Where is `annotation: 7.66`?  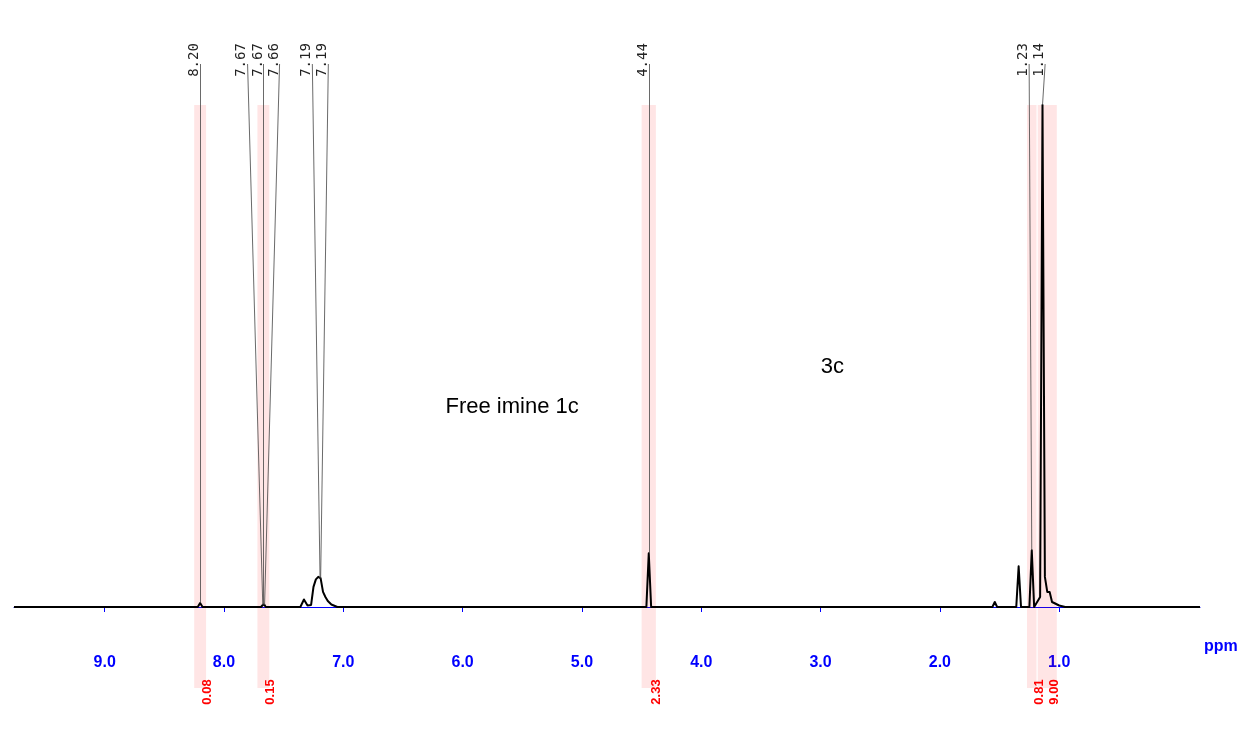 annotation: 7.66 is located at coordinates (272, 60).